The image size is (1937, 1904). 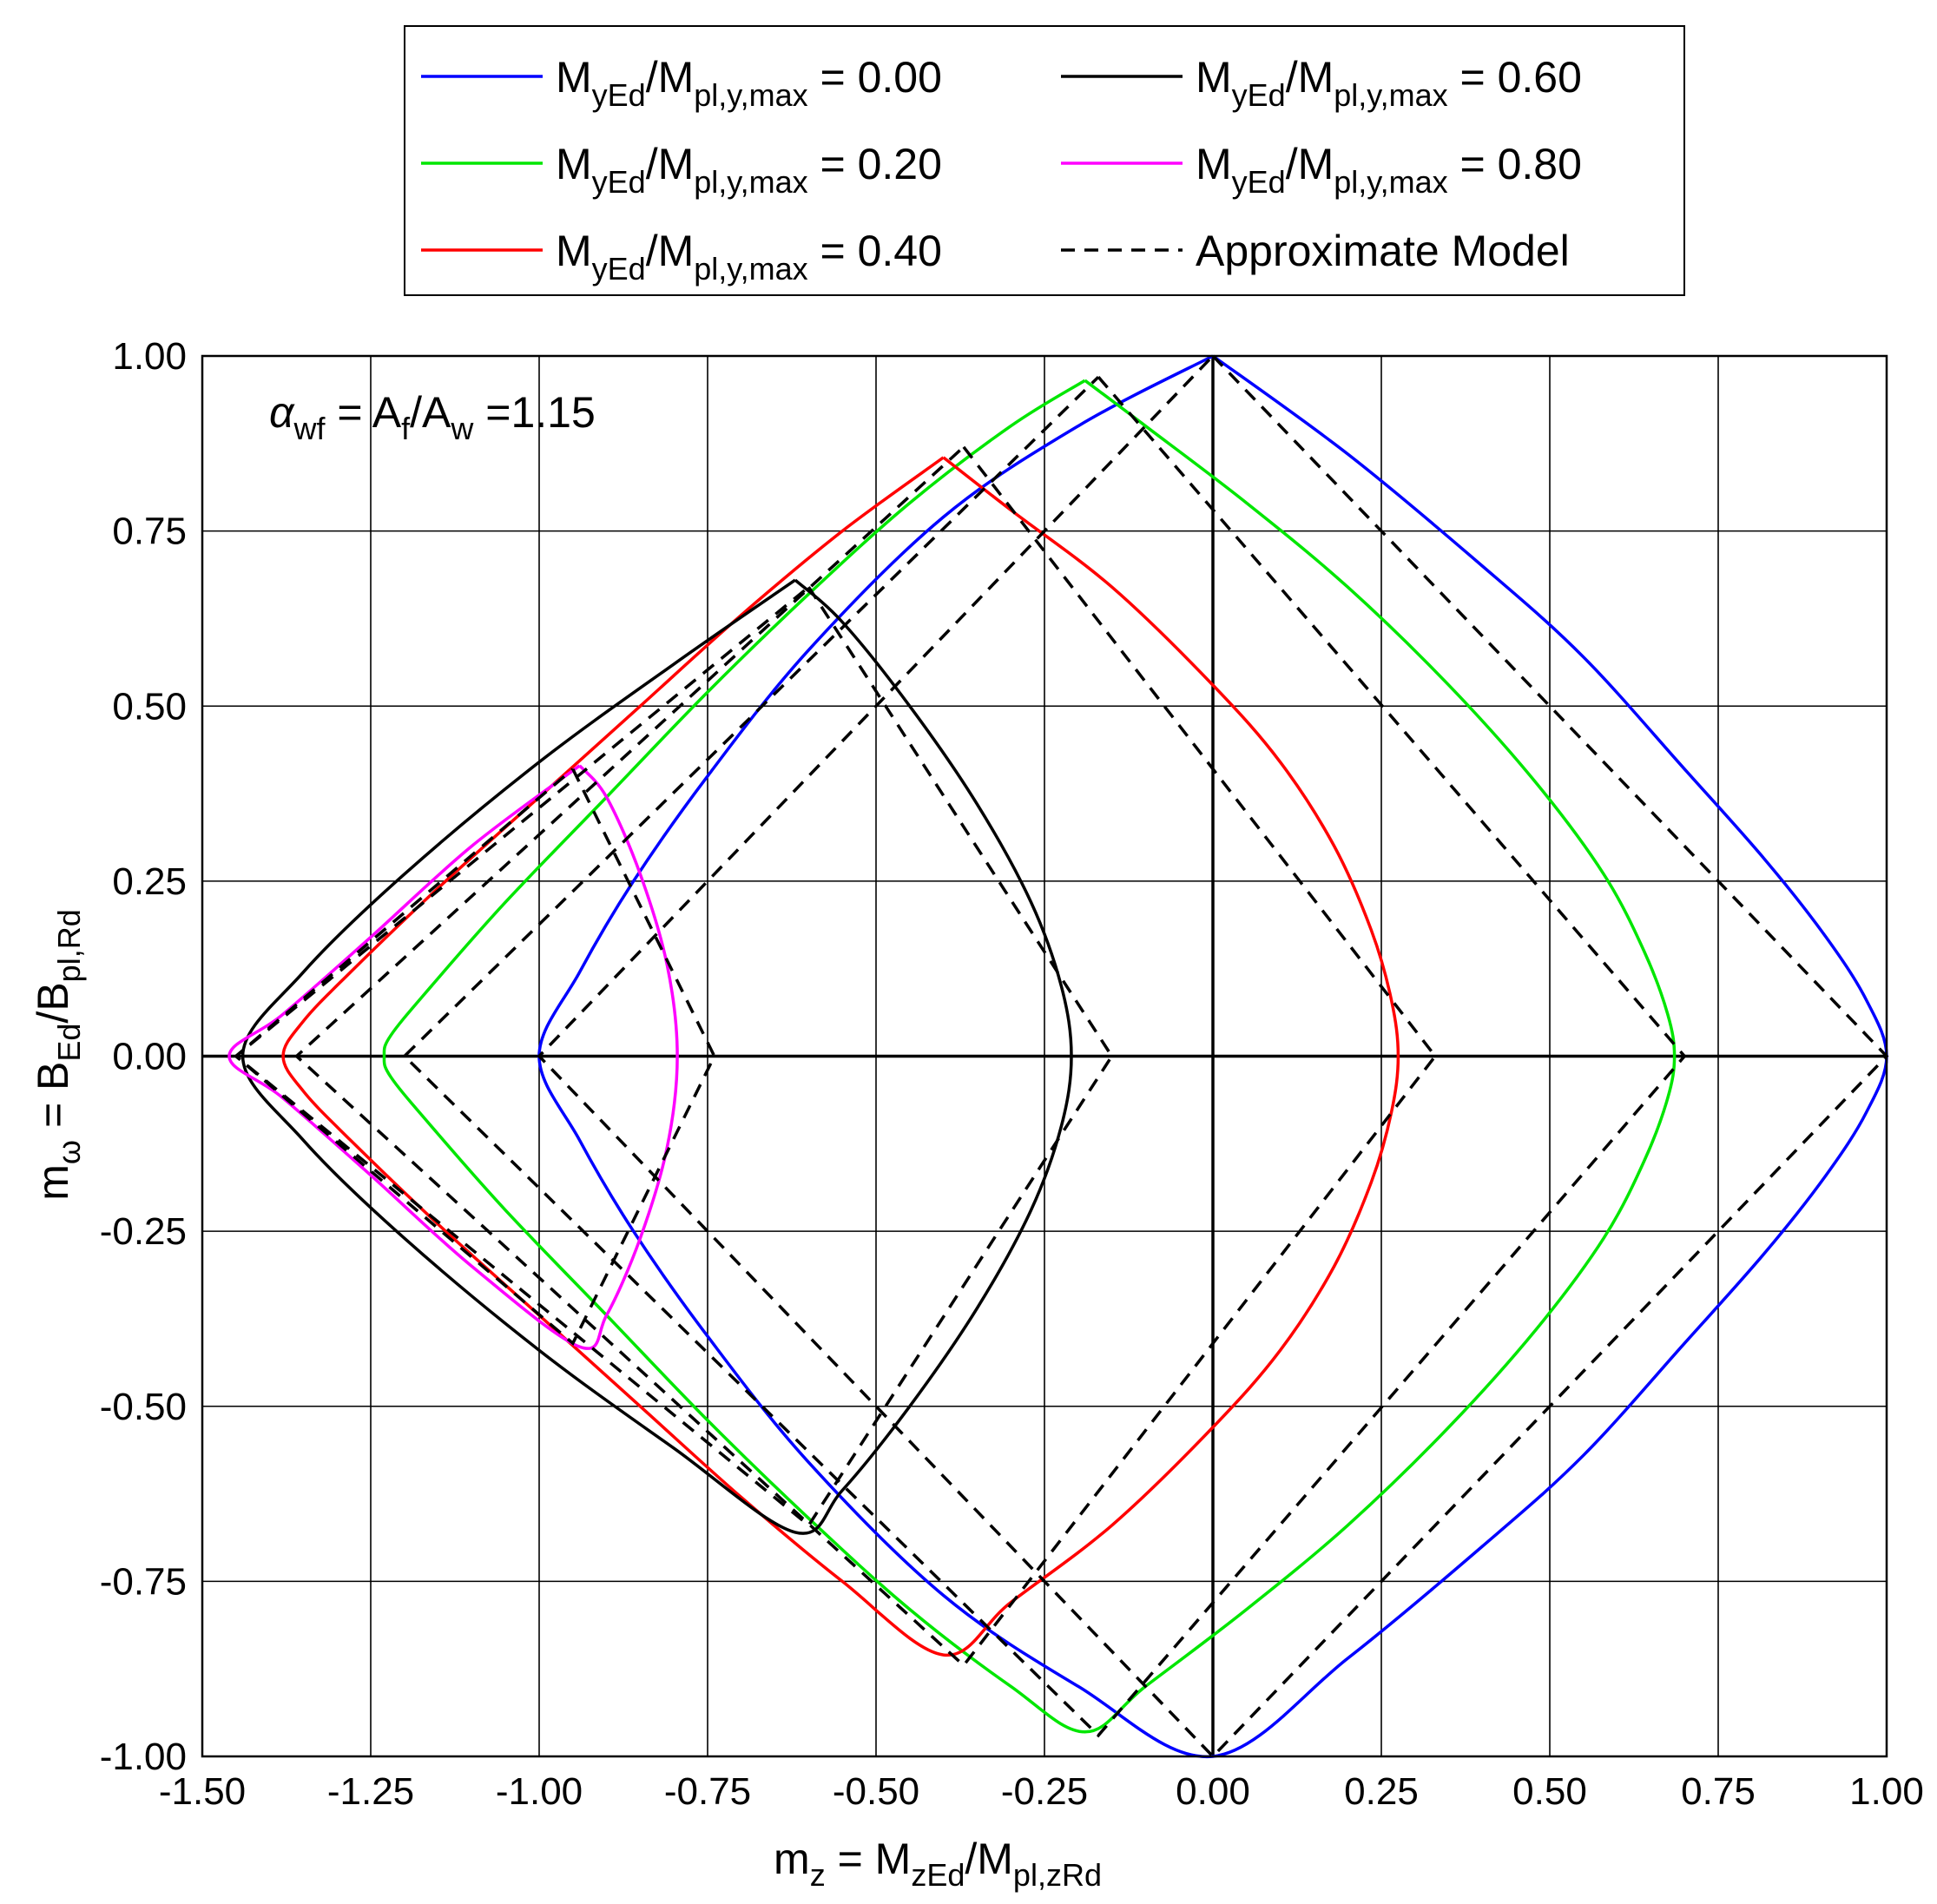 I want to click on legend-label: MyEd/Mpl,y,max = 0.40, so click(x=749, y=257).